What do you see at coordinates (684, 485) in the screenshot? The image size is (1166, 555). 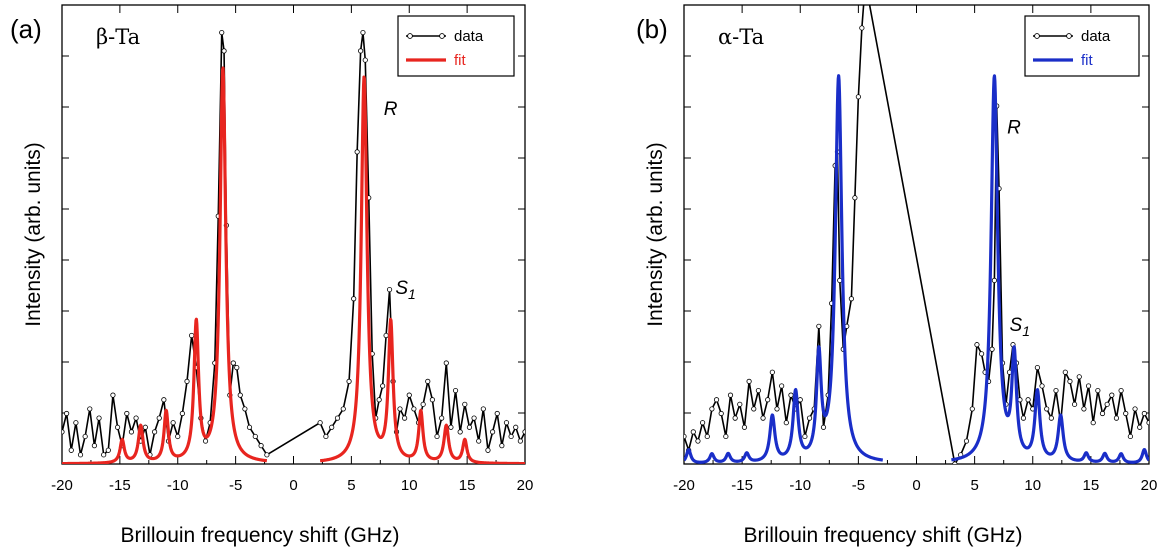 I see `x-tick-label: -20` at bounding box center [684, 485].